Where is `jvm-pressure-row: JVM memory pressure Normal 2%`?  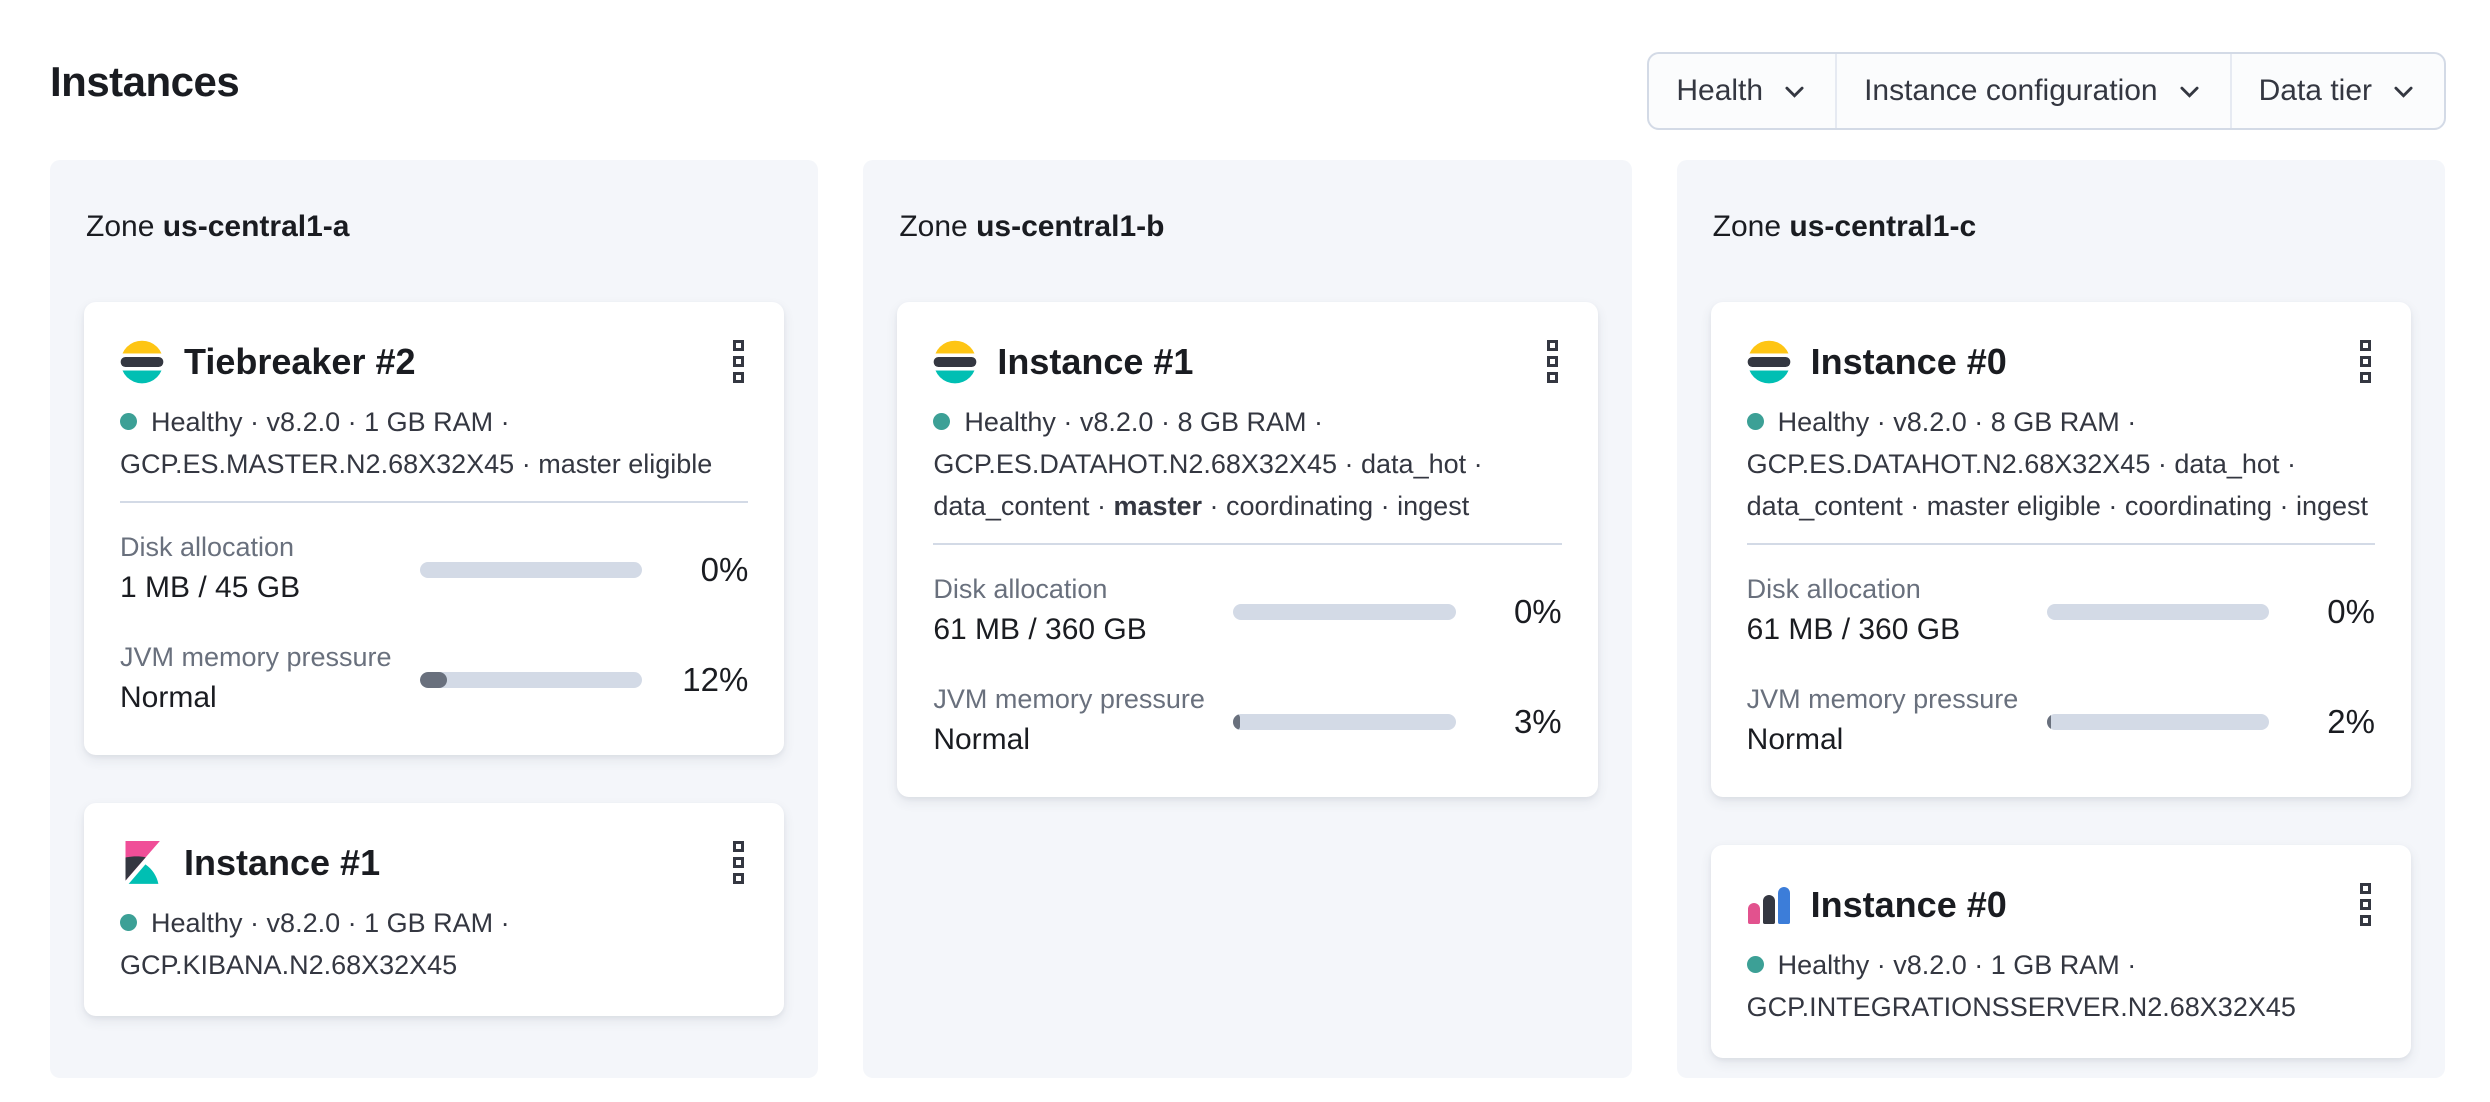
jvm-pressure-row: JVM memory pressure Normal 2% is located at coordinates (2061, 722).